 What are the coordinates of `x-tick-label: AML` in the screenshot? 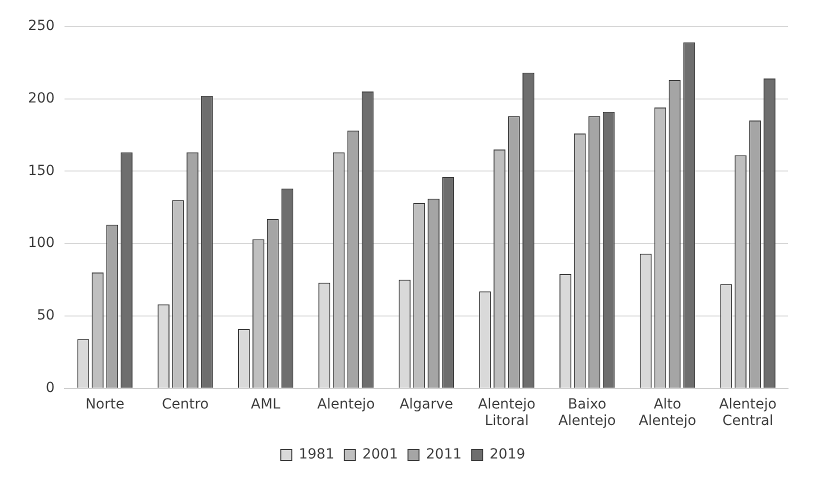 It's located at (265, 404).